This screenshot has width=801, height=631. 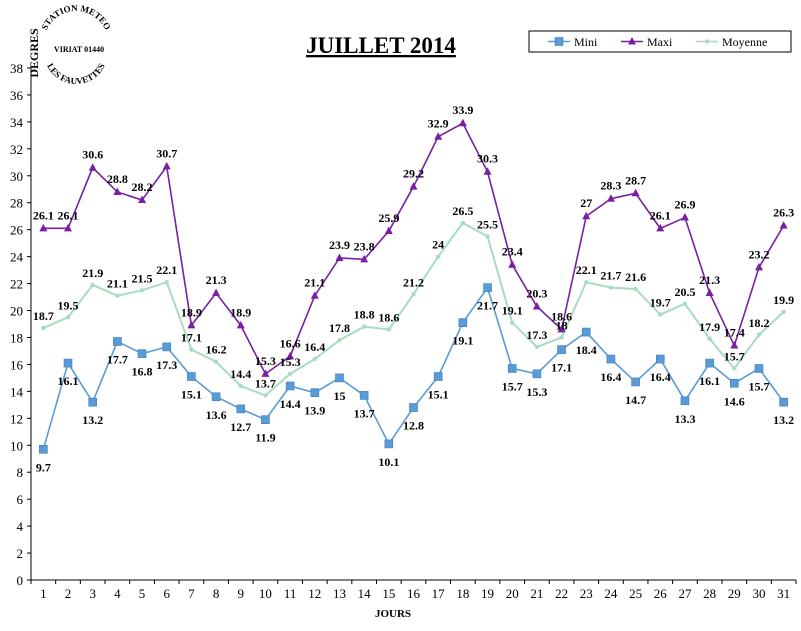 I want to click on data-label-moyenne: 21.2, so click(x=413, y=282).